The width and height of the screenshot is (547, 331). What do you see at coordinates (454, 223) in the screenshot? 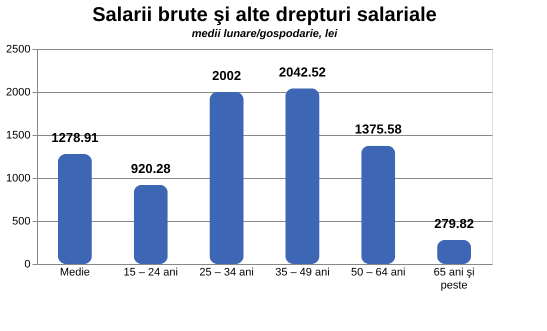
I see `data-label: 279.82` at bounding box center [454, 223].